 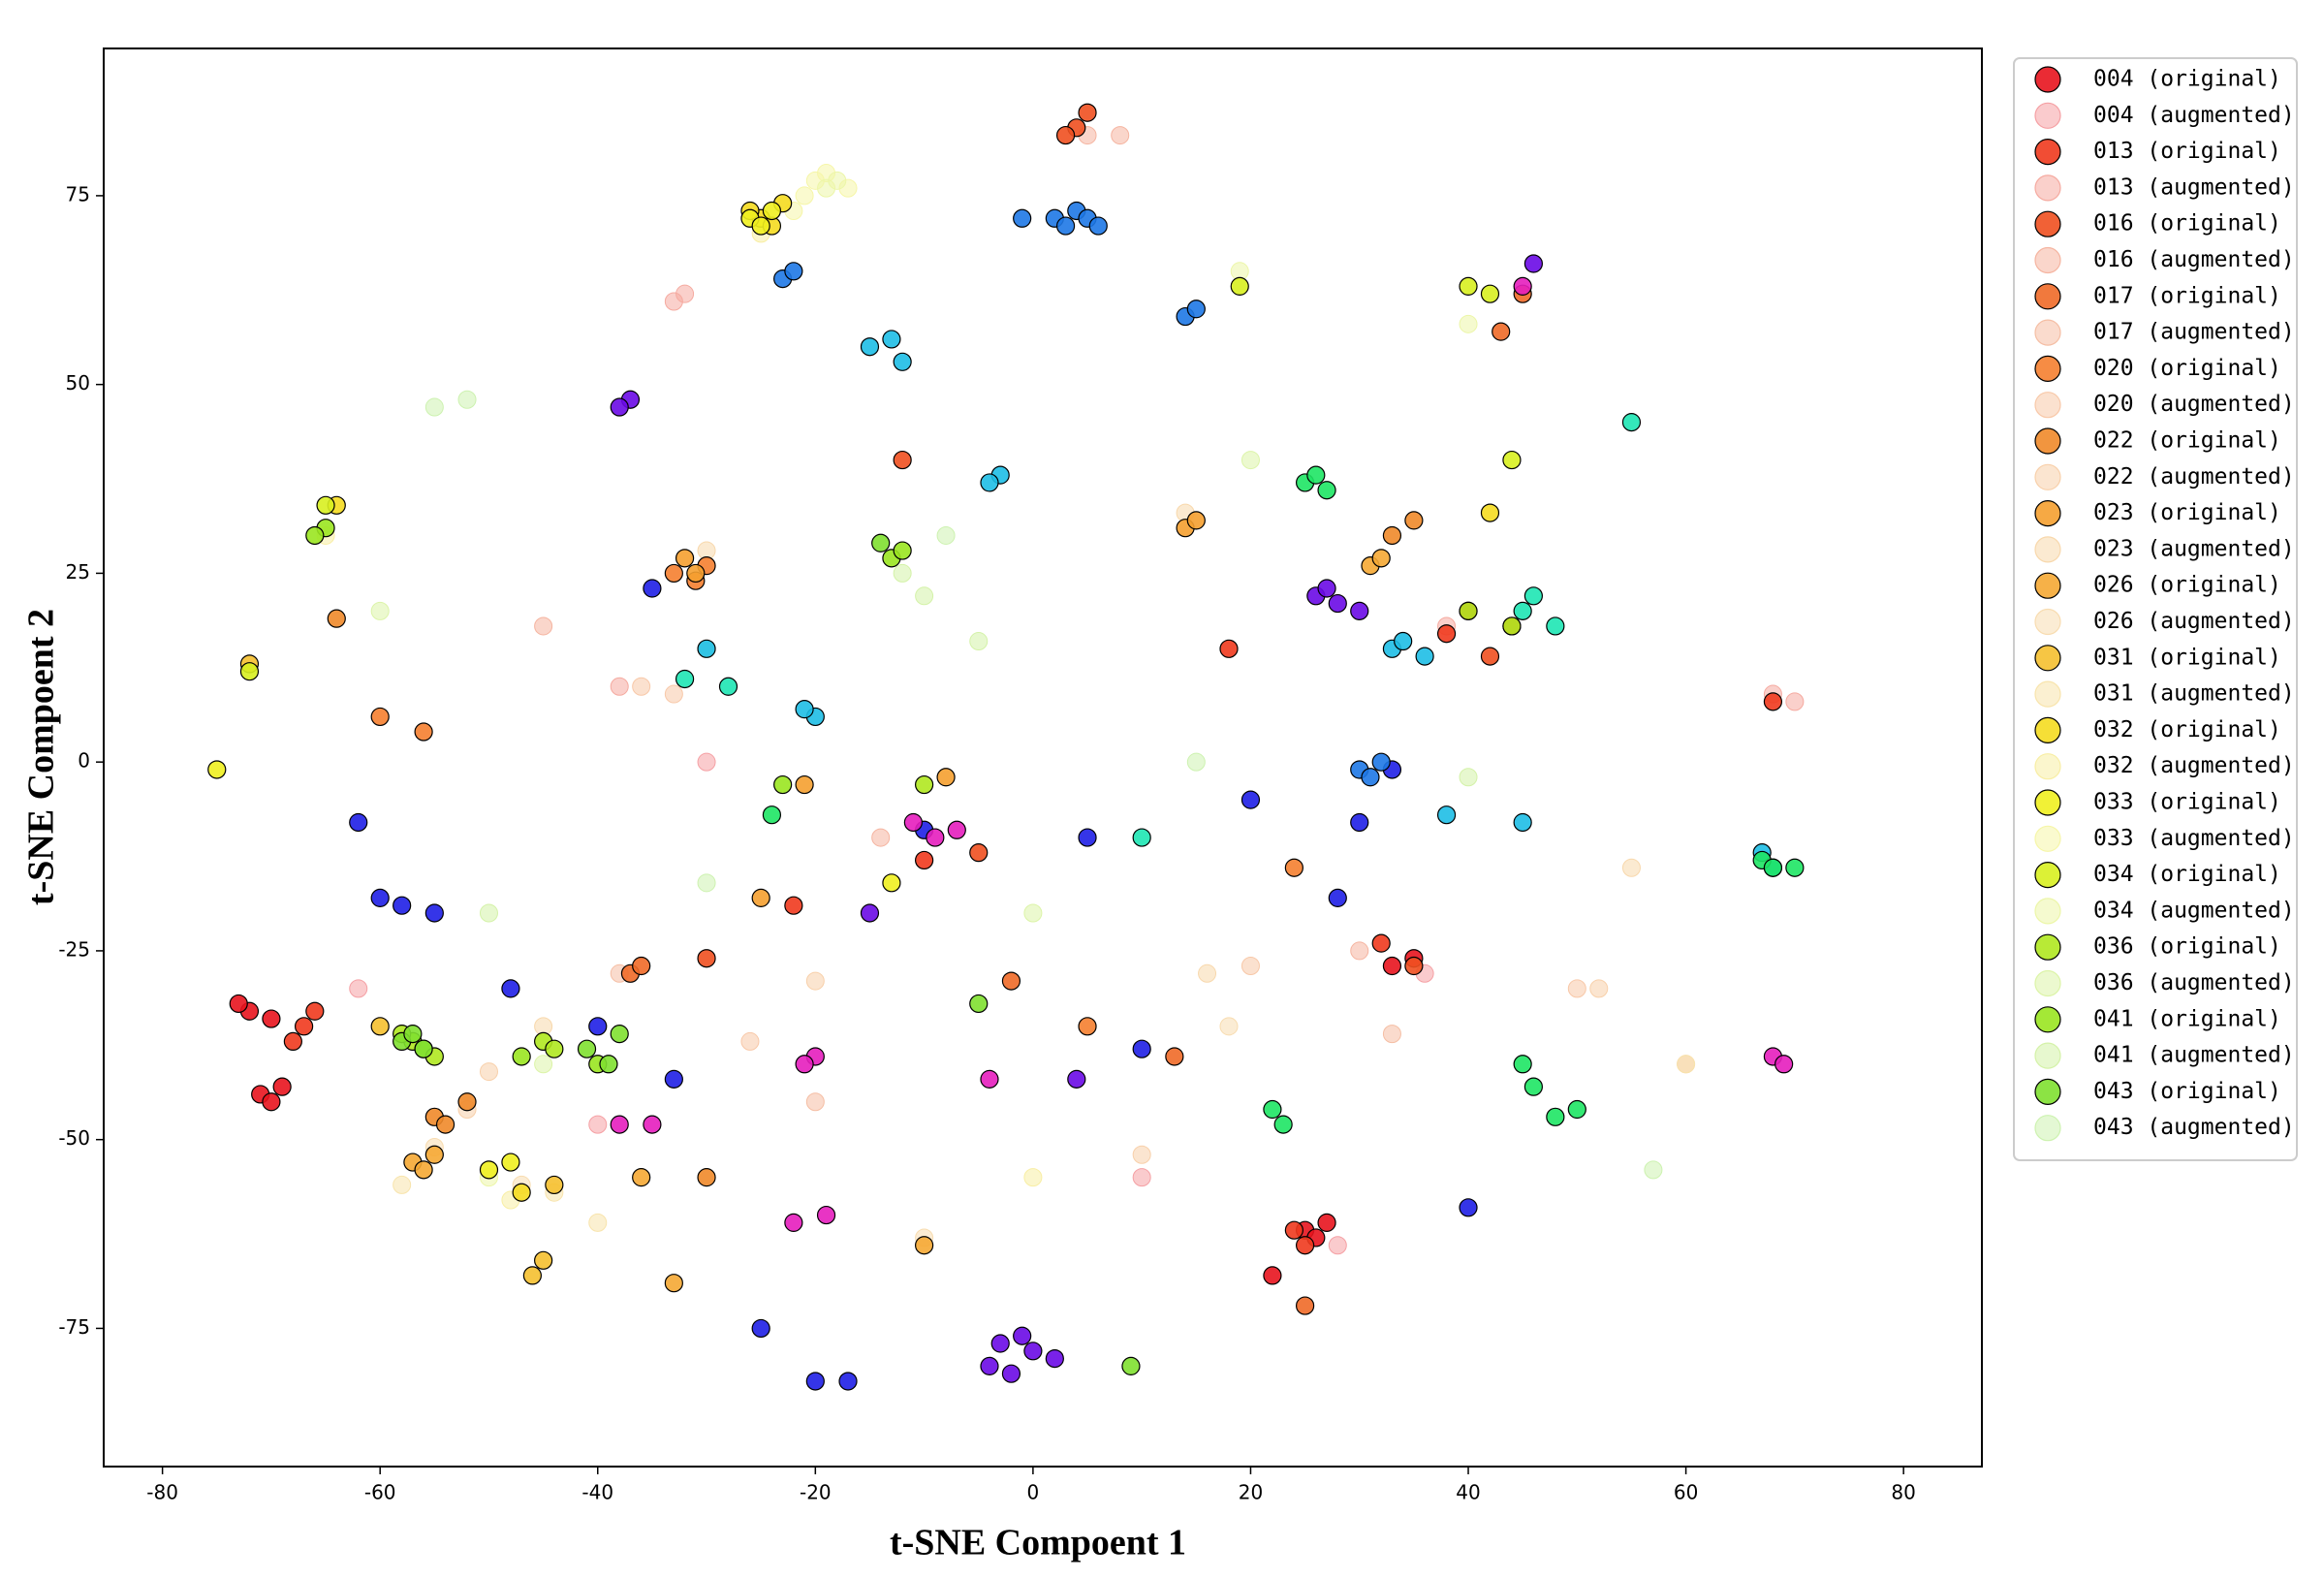 I want to click on legend-label: 013 (augmented), so click(x=2194, y=187).